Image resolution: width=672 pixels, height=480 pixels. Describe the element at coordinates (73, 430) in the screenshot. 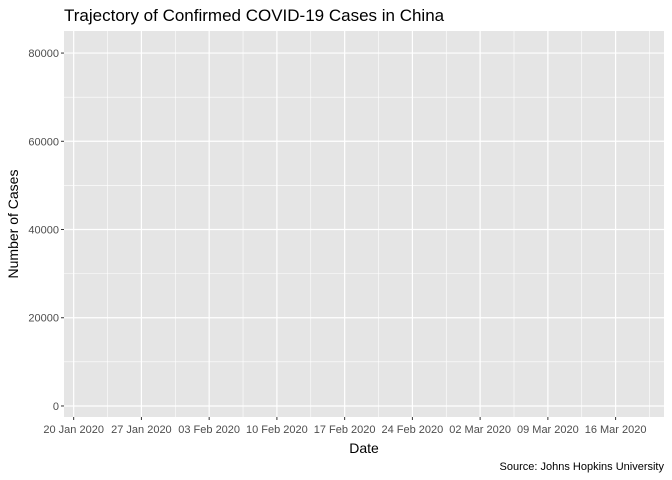

I see `x-tick-label: 20 Jan 2020` at that location.